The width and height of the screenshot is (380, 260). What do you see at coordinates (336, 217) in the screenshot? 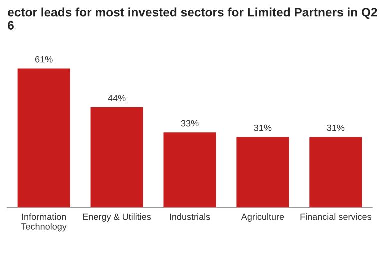
I see `x-tick-label: Financial services` at bounding box center [336, 217].